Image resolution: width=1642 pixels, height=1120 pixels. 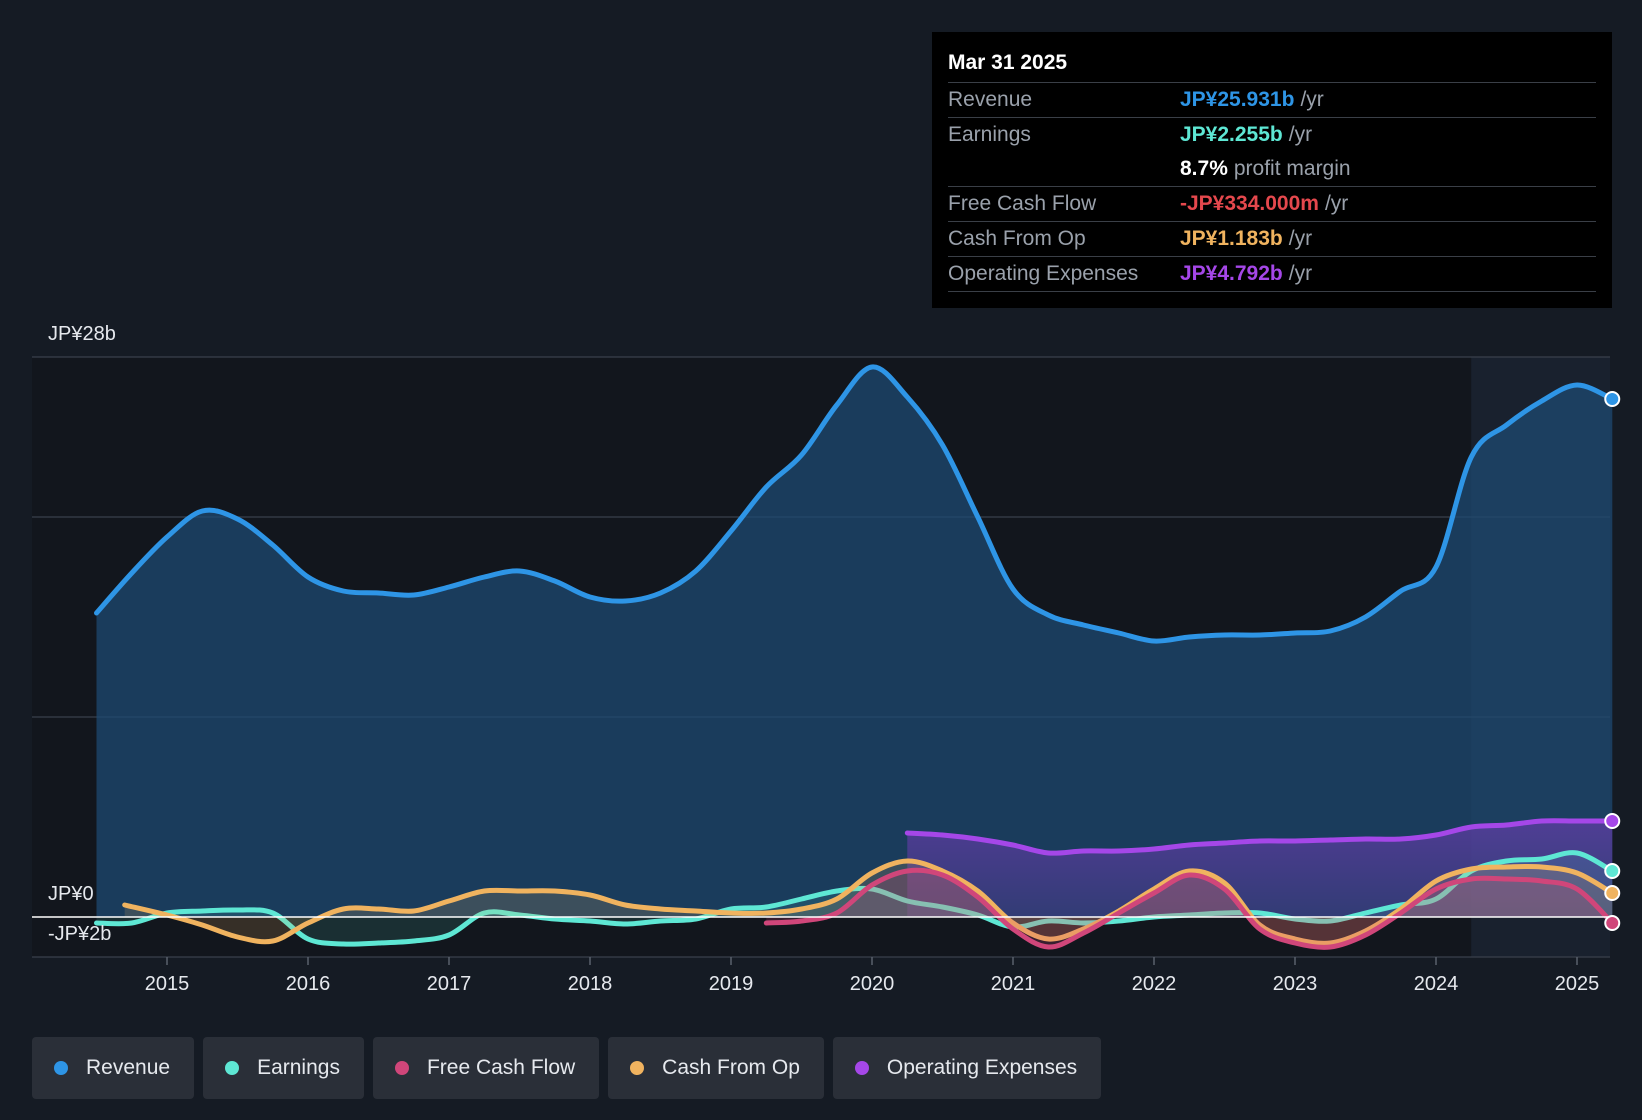 I want to click on tooltip-row-profit-margin: 8.7% profit margin, so click(x=1272, y=169).